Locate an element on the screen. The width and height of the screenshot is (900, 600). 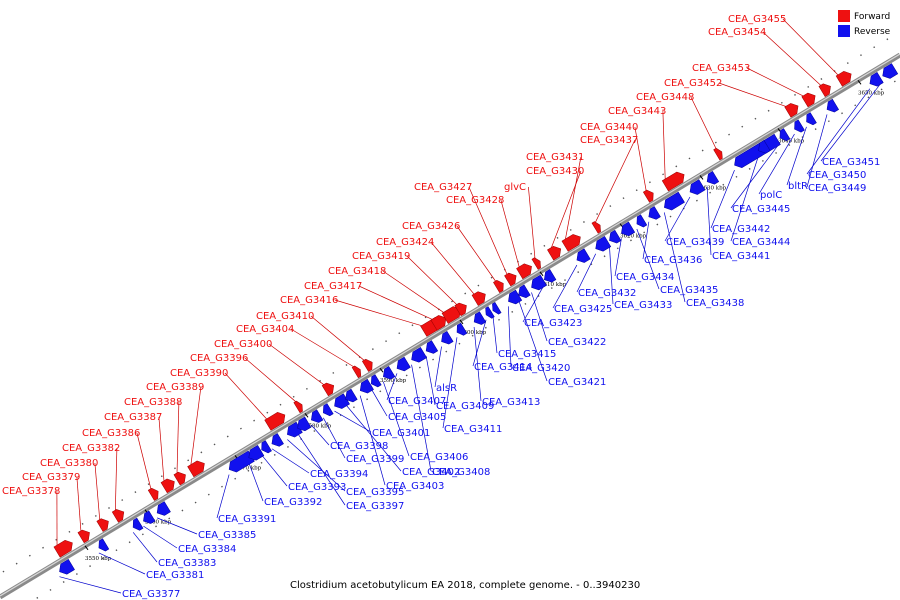
gene-label-forward: CEA_G3440 is located at coordinates (609, 127).